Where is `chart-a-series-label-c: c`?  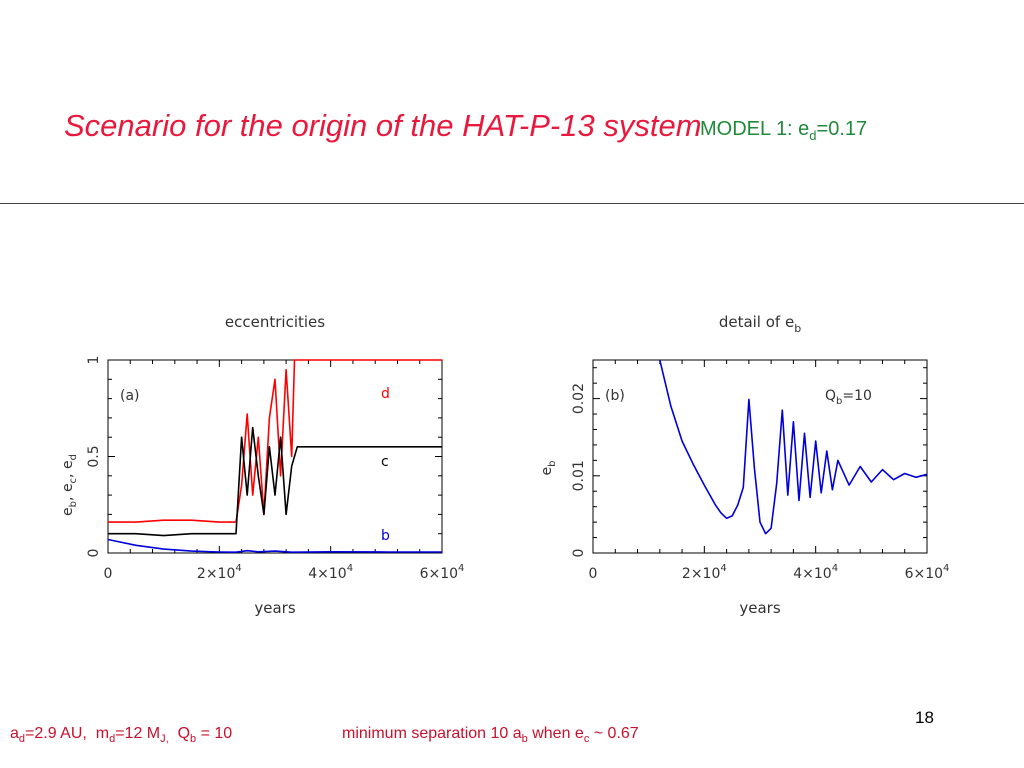
chart-a-series-label-c: c is located at coordinates (385, 462).